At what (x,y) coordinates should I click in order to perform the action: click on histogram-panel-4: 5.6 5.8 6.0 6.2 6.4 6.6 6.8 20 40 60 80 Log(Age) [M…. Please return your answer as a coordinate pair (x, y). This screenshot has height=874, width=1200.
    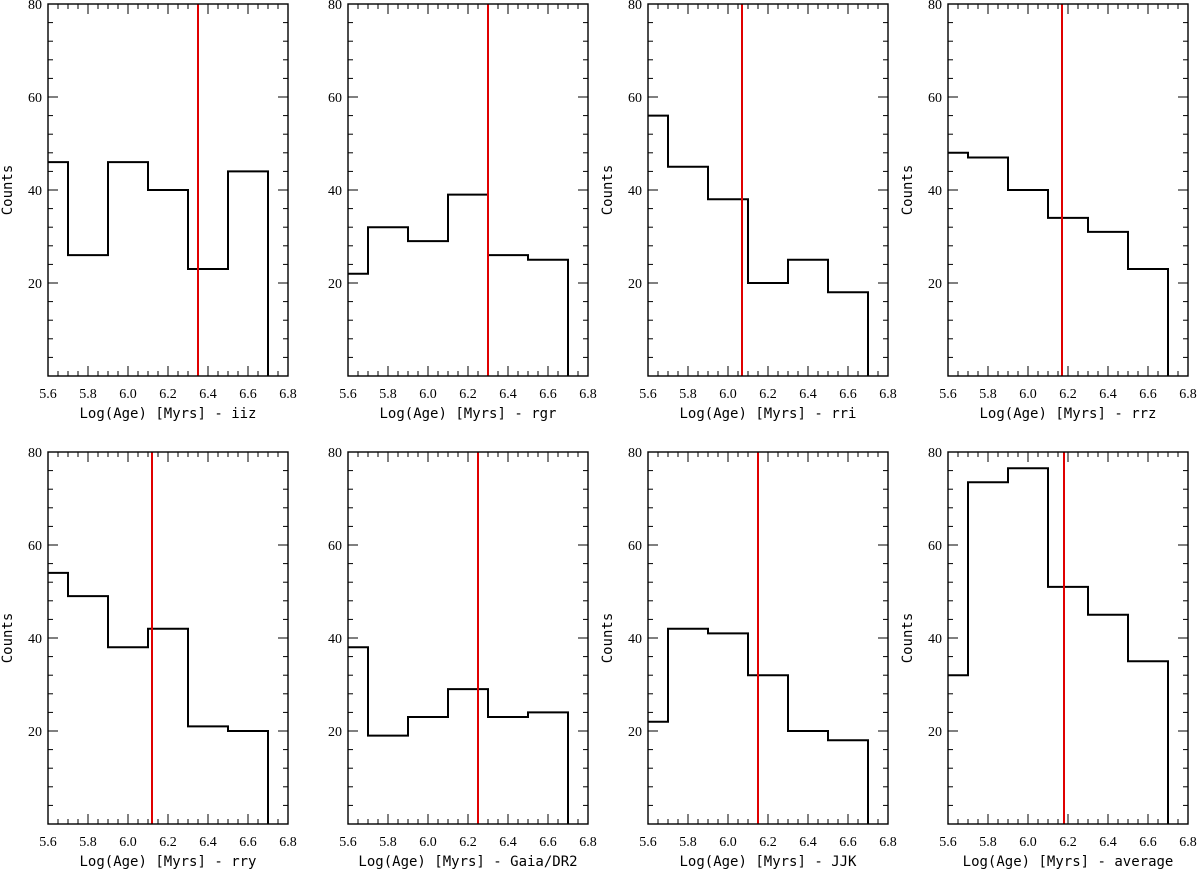
    Looking at the image, I should click on (1048, 211).